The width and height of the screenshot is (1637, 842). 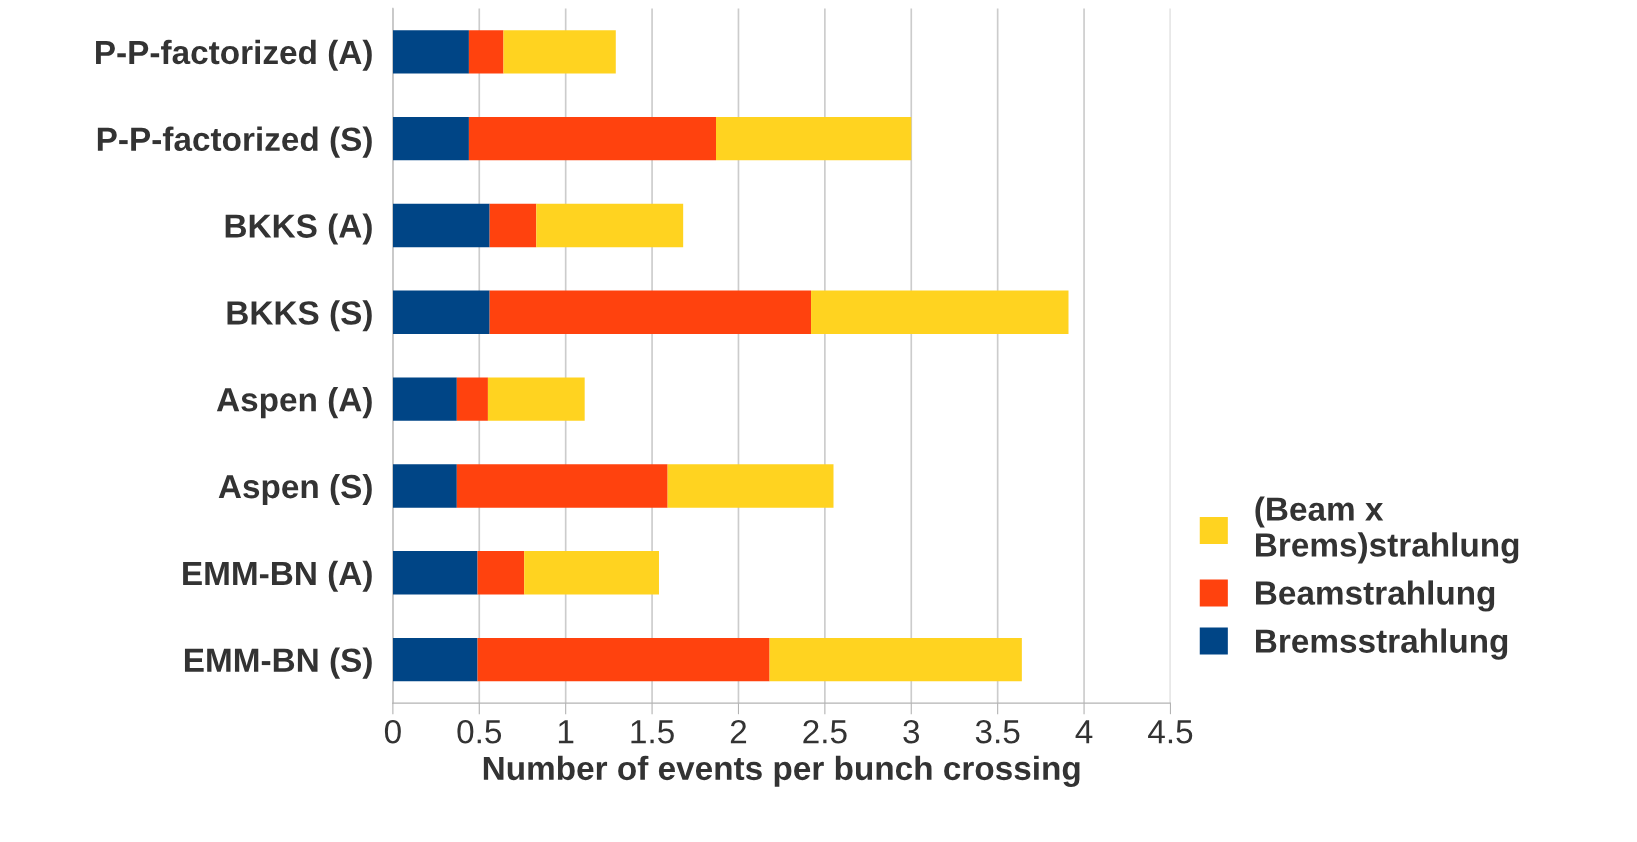 What do you see at coordinates (392, 731) in the screenshot?
I see `x-tick-label: 0` at bounding box center [392, 731].